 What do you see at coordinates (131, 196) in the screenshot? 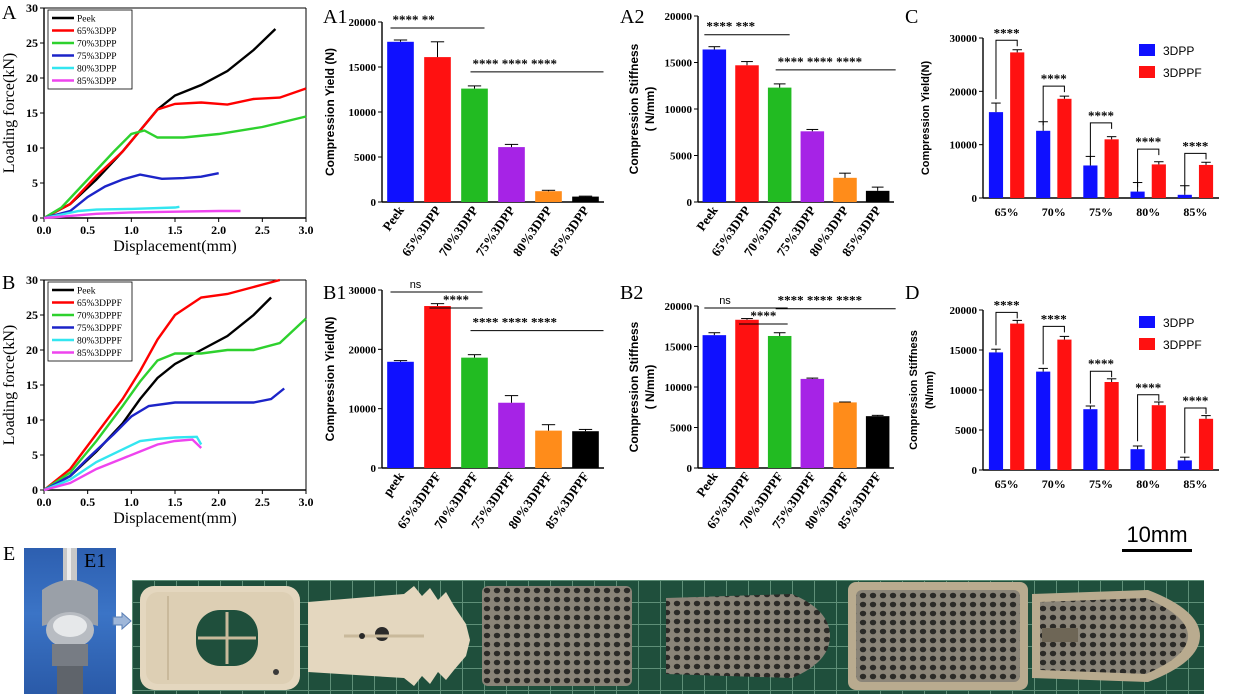
I see `A-series-75pct3dpp` at bounding box center [131, 196].